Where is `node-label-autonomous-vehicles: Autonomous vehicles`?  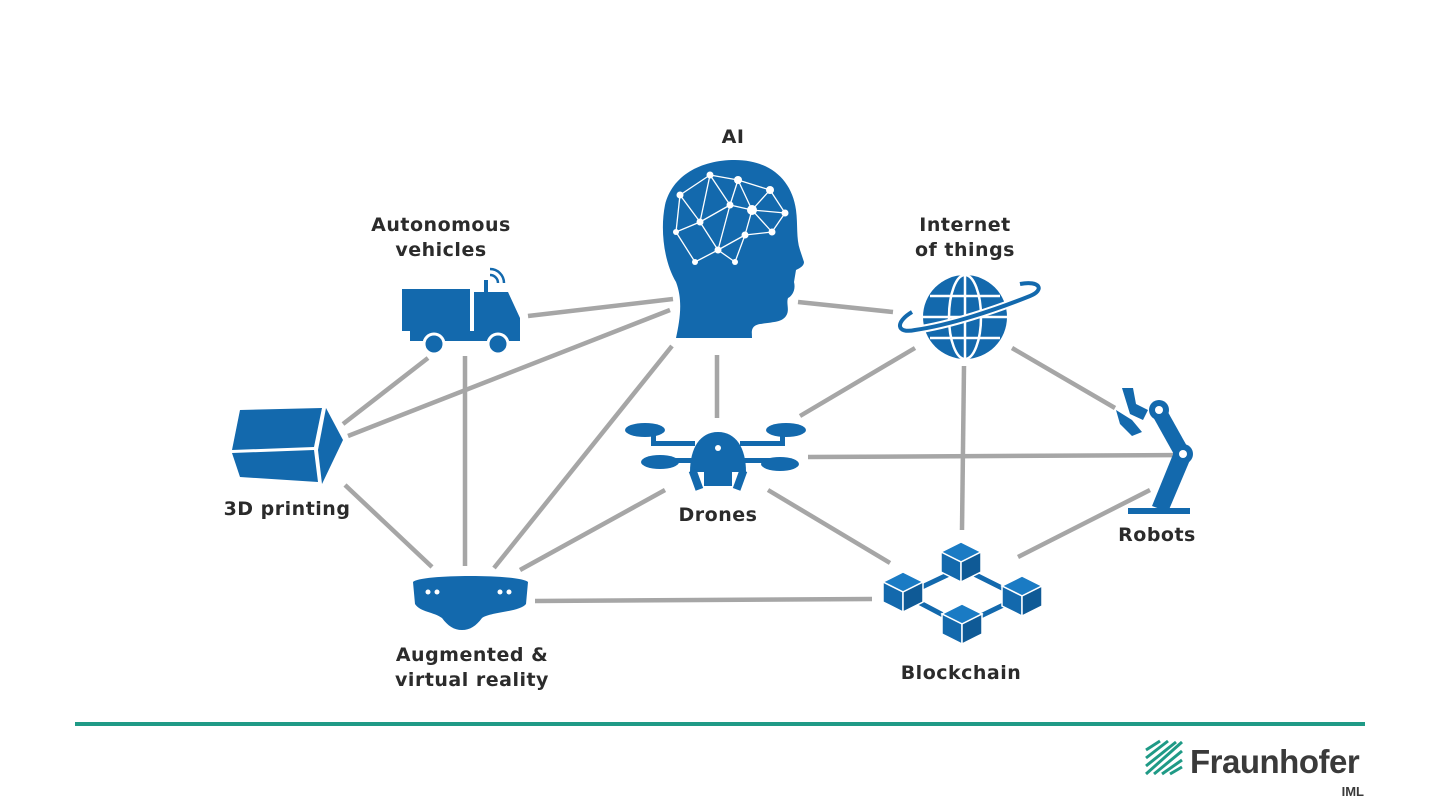
node-label-autonomous-vehicles: Autonomous vehicles is located at coordinates (441, 237).